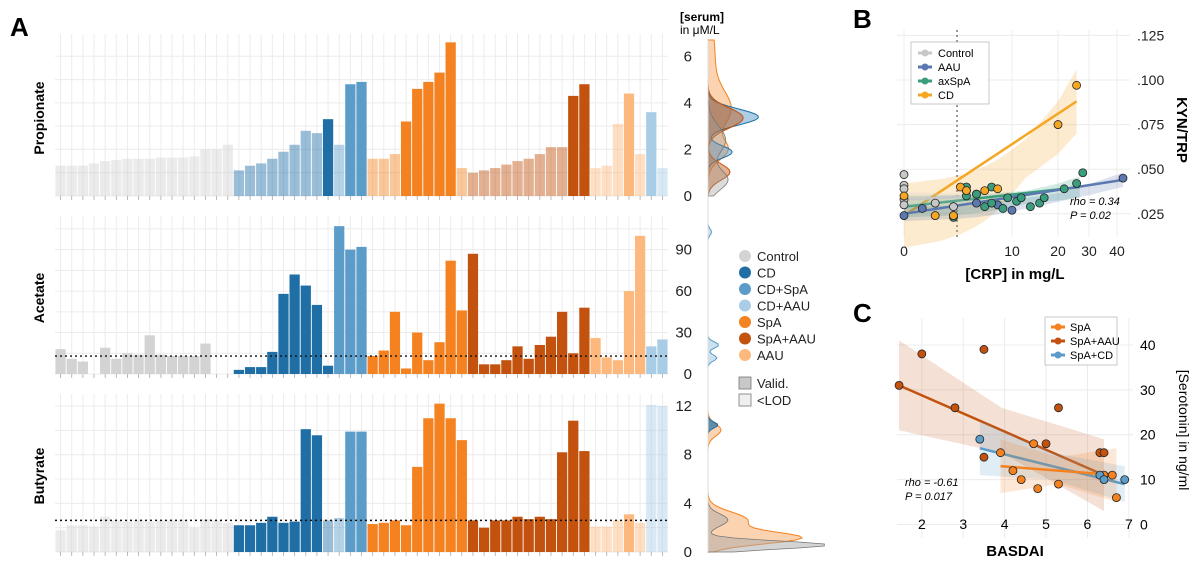  I want to click on serum-unit: in μM/L, so click(700, 30).